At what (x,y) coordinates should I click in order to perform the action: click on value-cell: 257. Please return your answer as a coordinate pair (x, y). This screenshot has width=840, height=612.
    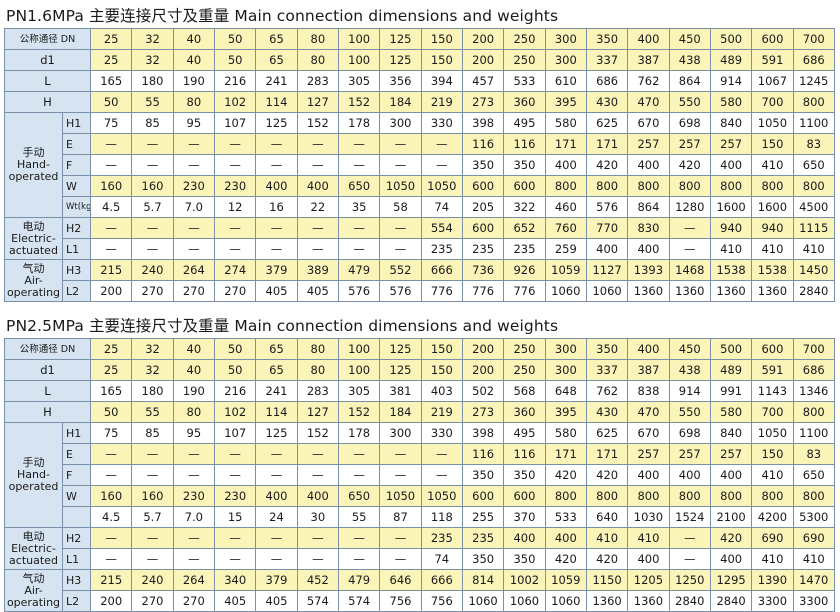
    Looking at the image, I should click on (689, 454).